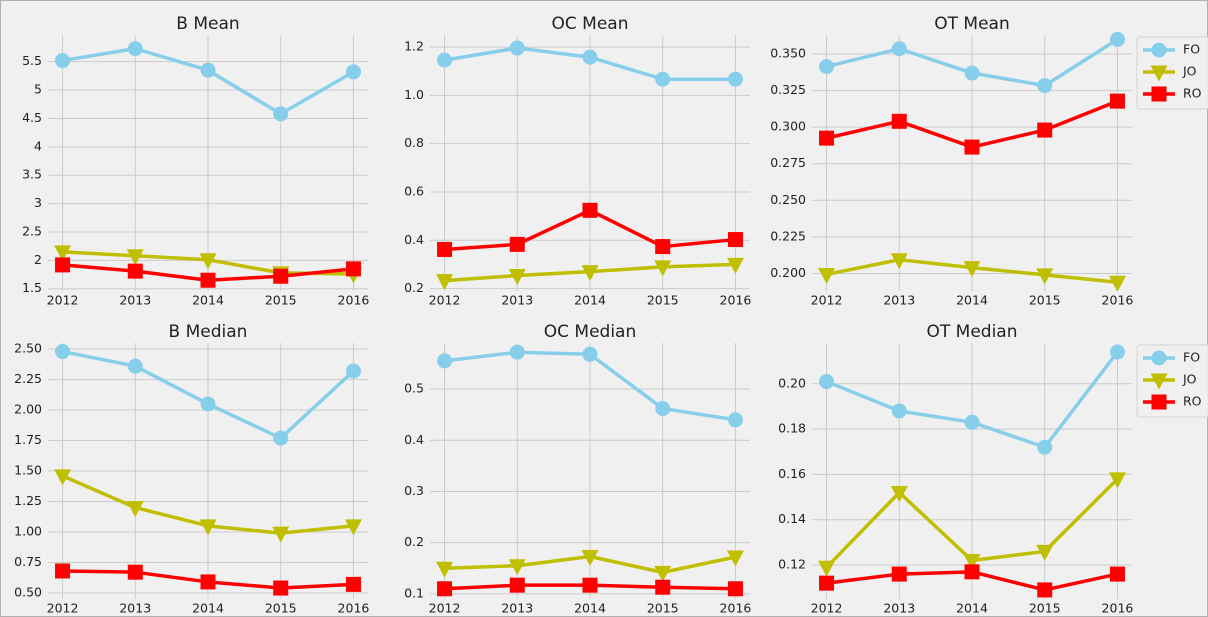  I want to click on legend-marker, so click(1159, 94).